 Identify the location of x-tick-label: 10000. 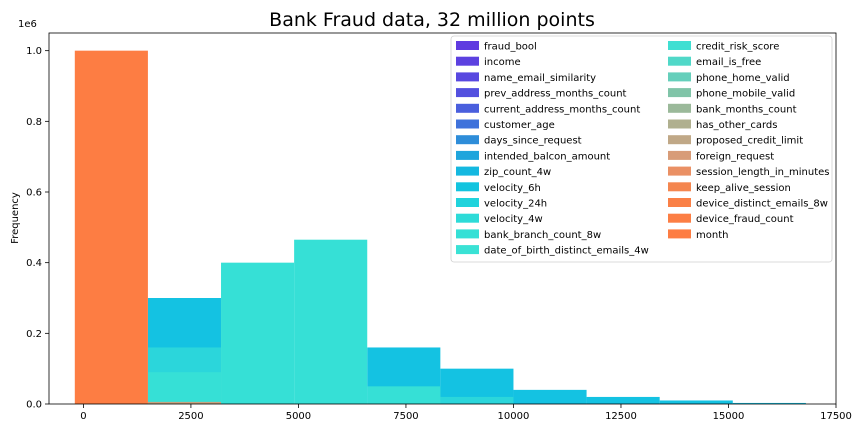
(514, 416).